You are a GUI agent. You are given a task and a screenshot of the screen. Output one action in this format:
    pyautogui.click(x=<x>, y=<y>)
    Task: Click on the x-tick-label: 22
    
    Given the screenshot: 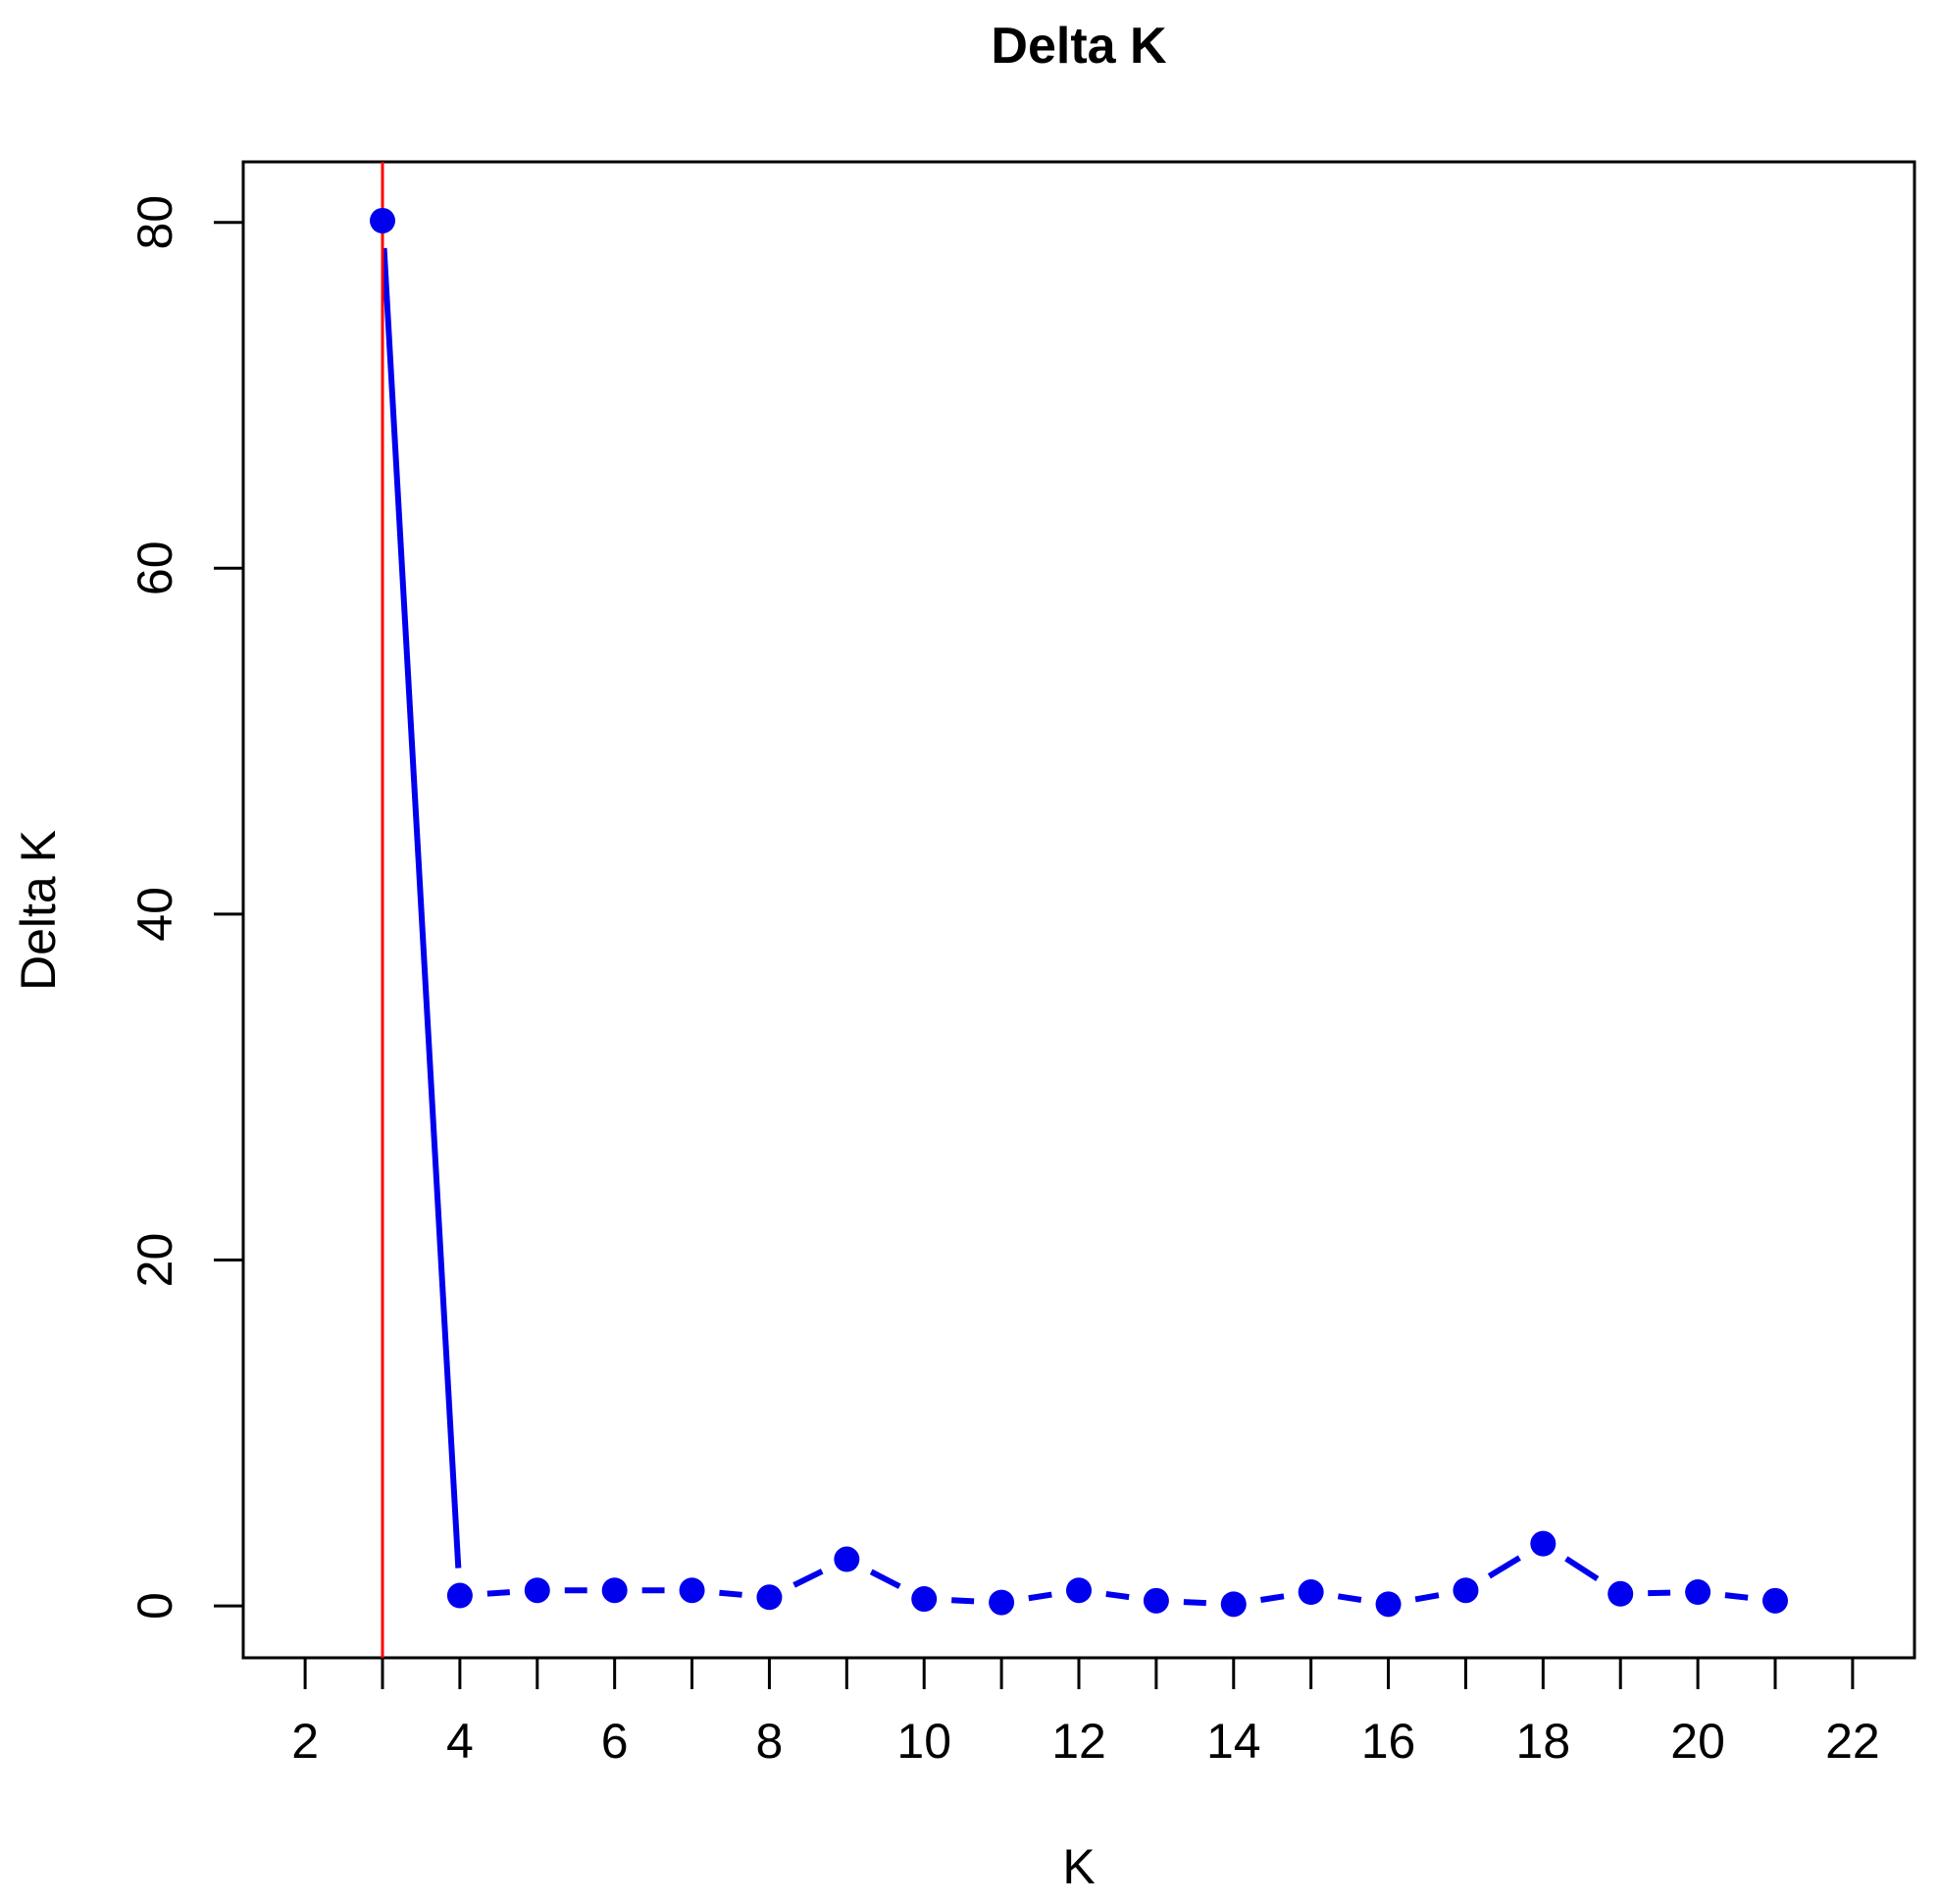 What is the action you would take?
    pyautogui.click(x=1852, y=1741)
    